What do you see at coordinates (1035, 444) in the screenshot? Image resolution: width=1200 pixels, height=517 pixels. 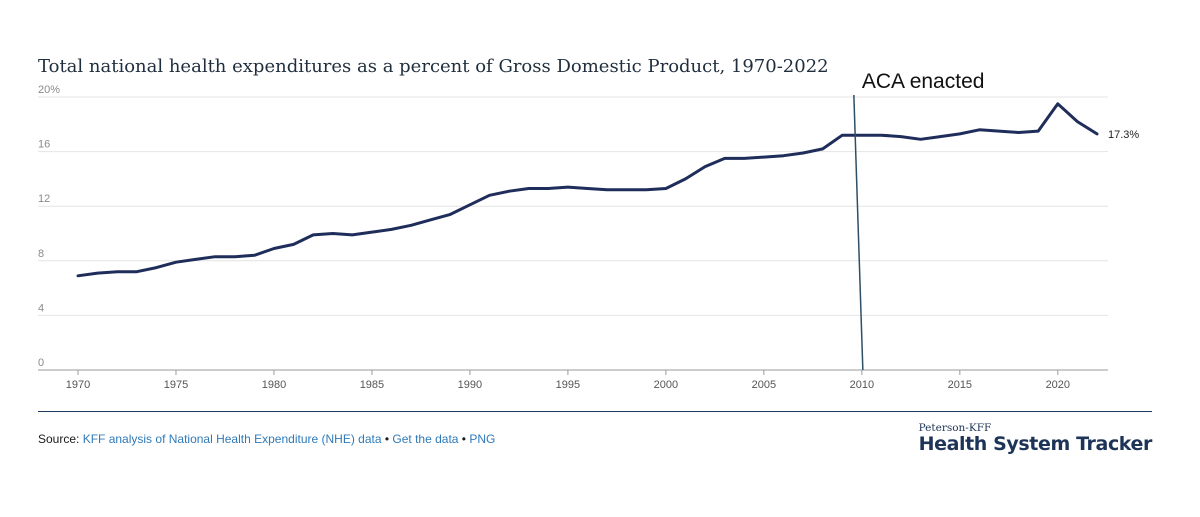 I see `brand-title: Health System Tracker` at bounding box center [1035, 444].